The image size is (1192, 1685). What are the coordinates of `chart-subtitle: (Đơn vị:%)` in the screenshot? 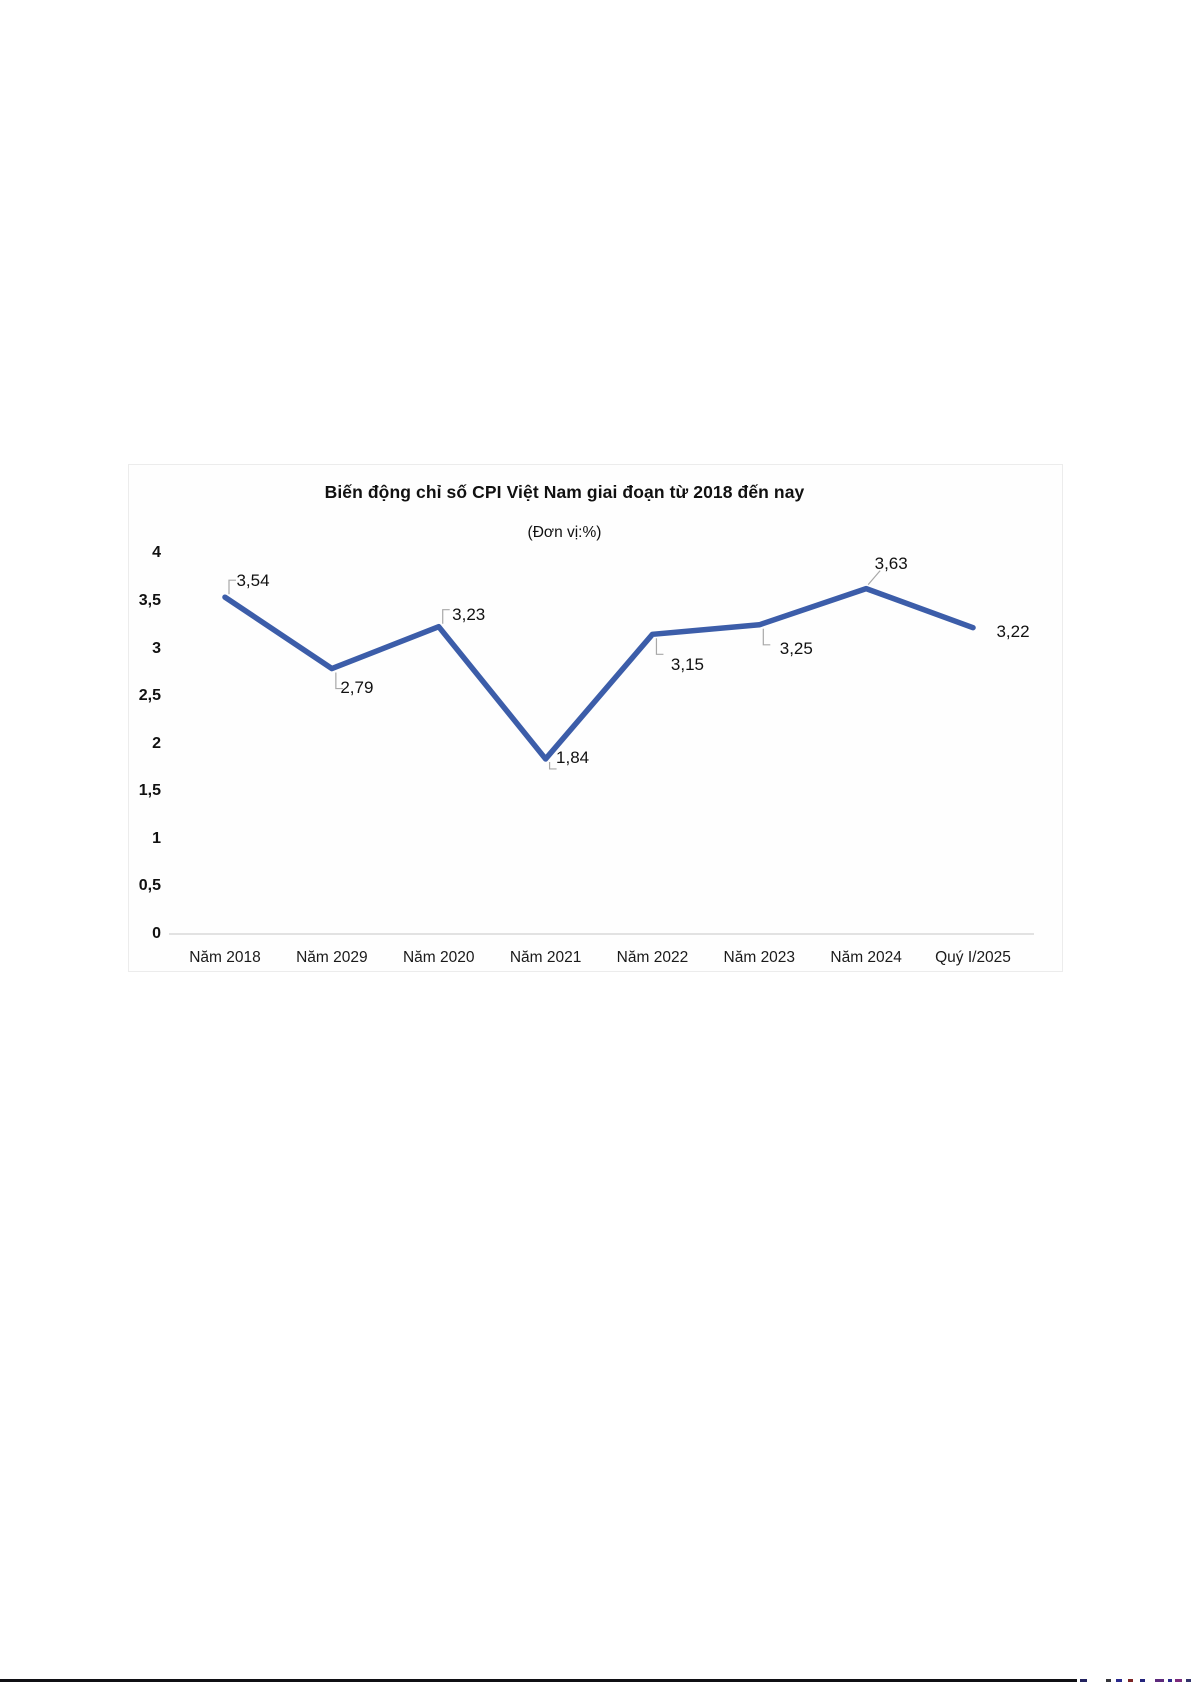 It's located at (564, 532).